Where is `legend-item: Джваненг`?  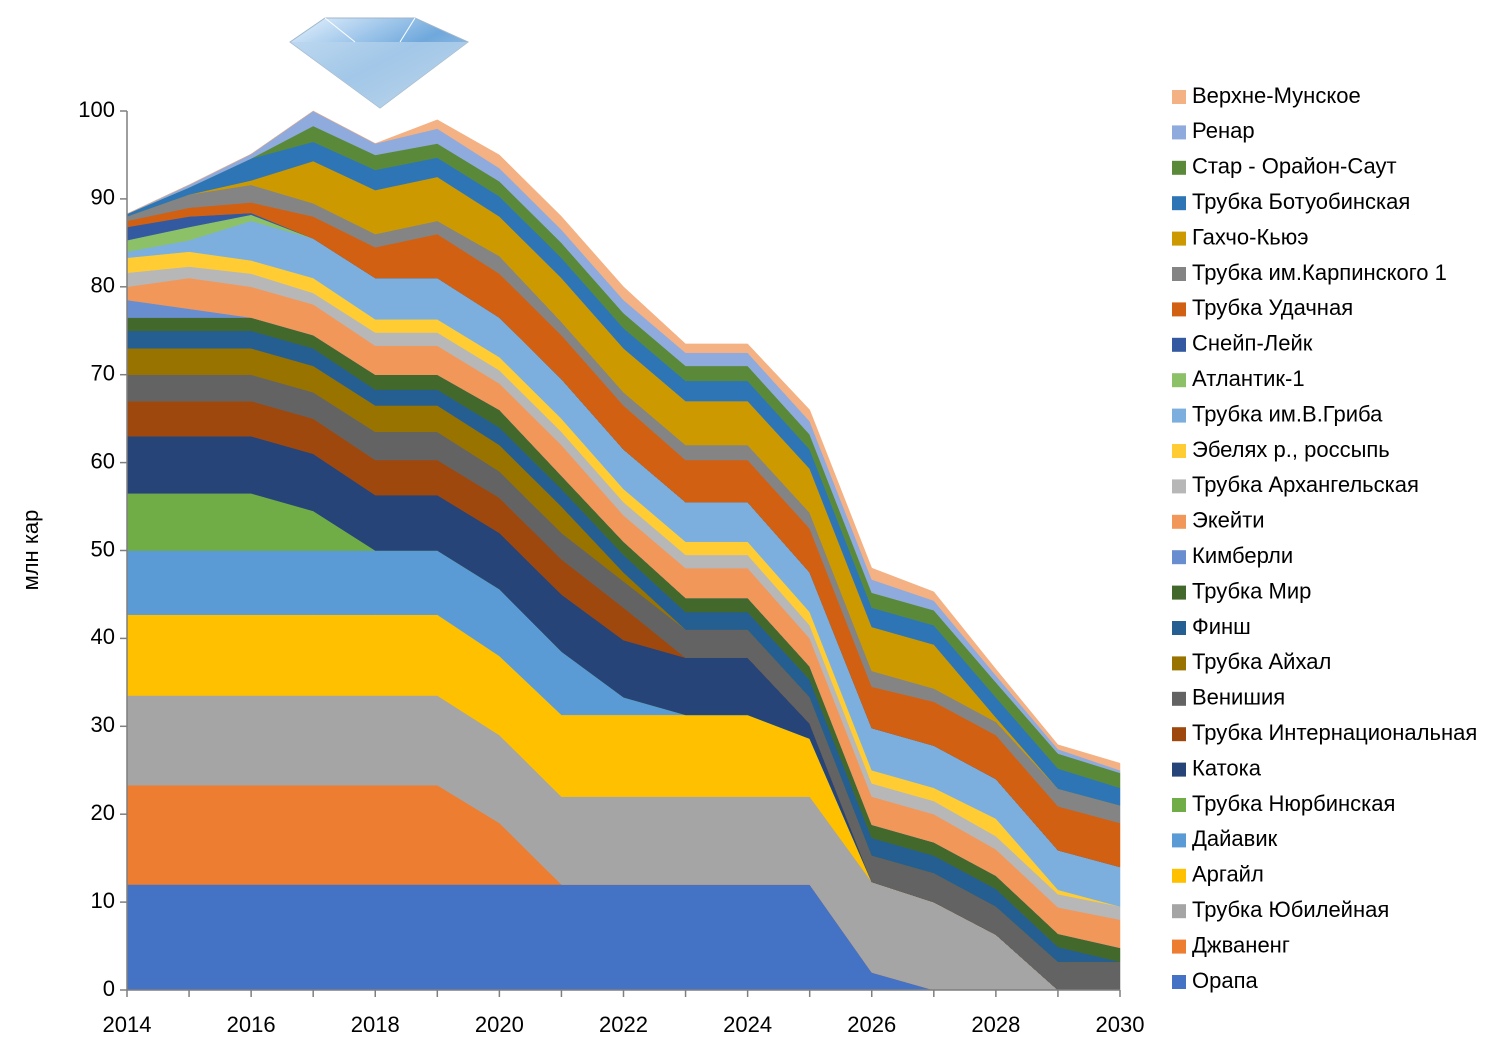
legend-item: Джваненг is located at coordinates (1231, 944).